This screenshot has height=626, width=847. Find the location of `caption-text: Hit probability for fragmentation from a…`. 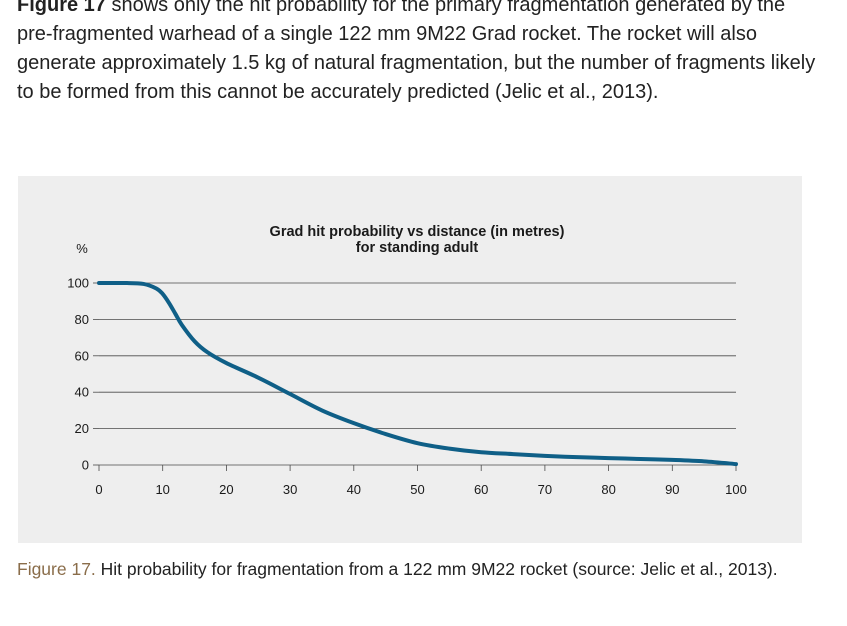

caption-text: Hit probability for fragmentation from a… is located at coordinates (436, 569).